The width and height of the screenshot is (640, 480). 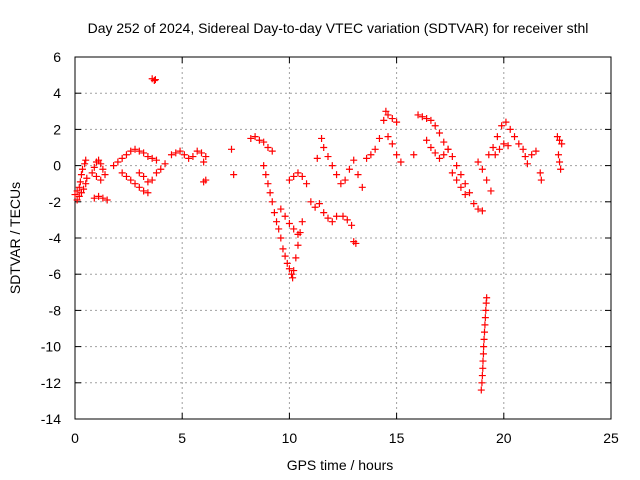 I want to click on y-tick-label: 4, so click(x=57, y=93).